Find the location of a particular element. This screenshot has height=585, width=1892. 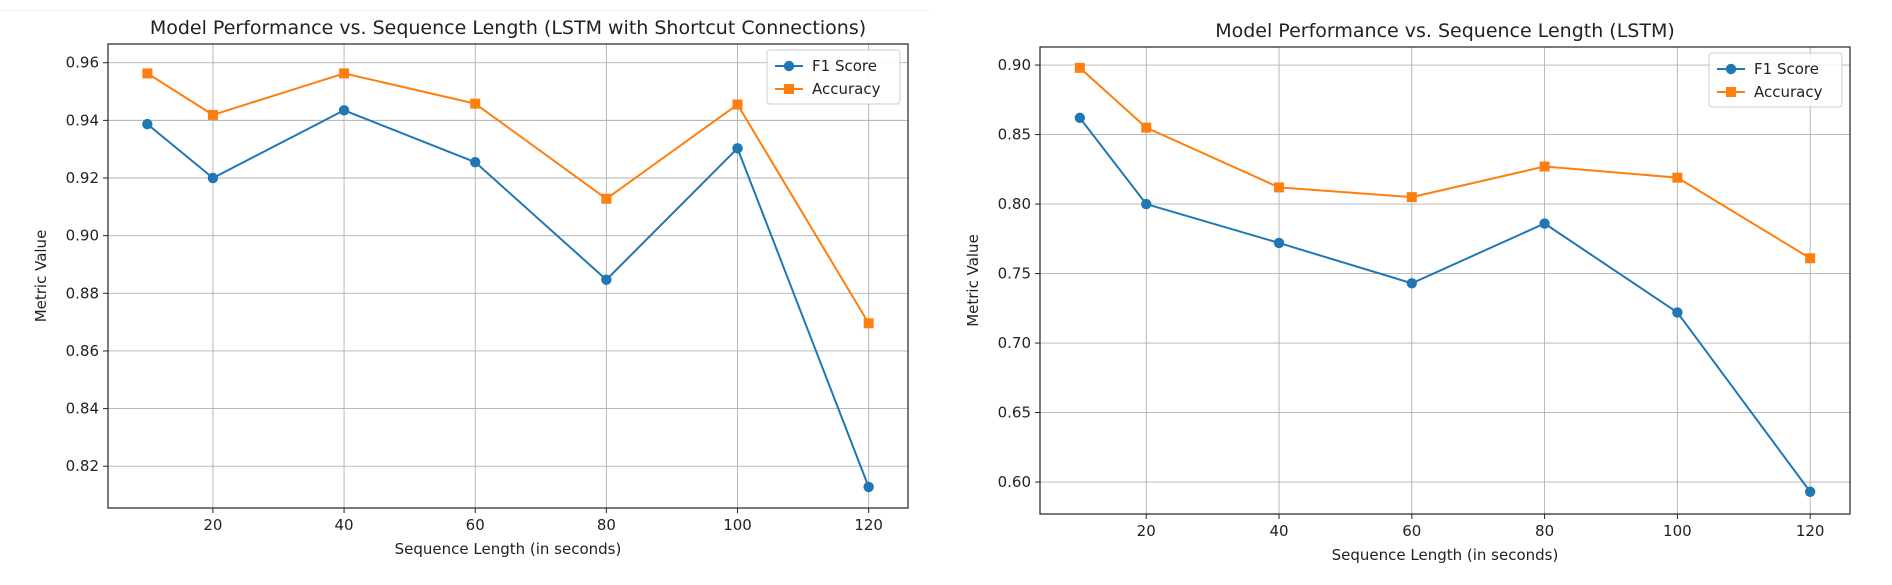

y-tick-label: 0.88 is located at coordinates (82, 293).